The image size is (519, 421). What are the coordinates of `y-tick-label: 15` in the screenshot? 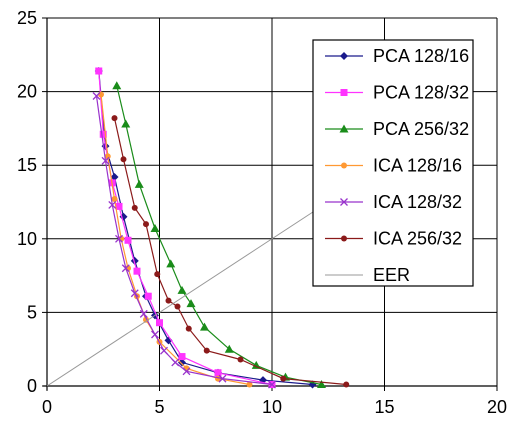 It's located at (27, 165).